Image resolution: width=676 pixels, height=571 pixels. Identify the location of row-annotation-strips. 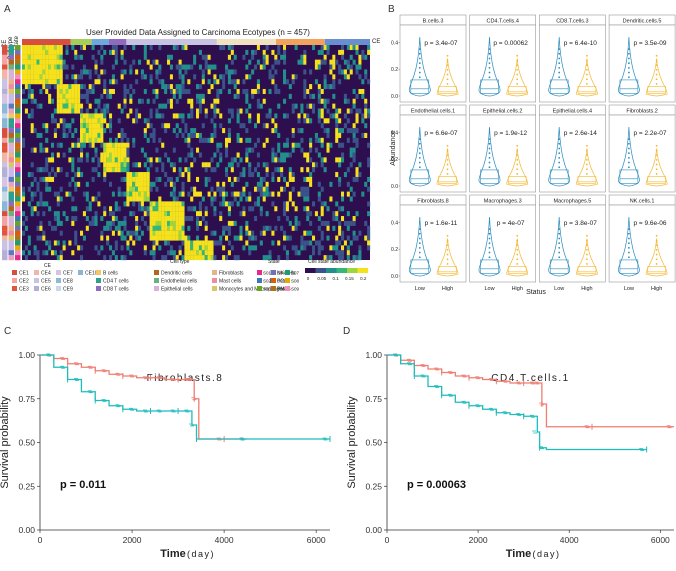
(11, 153).